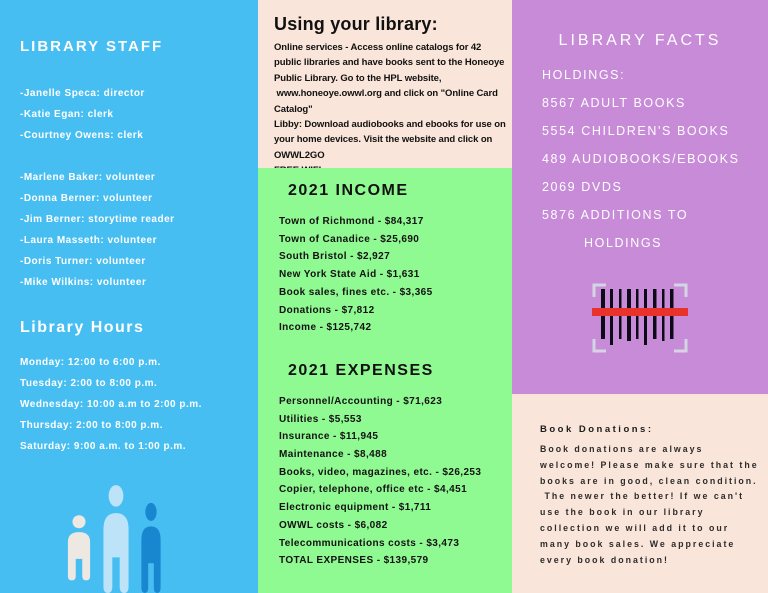 This screenshot has height=593, width=768. What do you see at coordinates (82, 327) in the screenshot?
I see `hours-title: Library Hours` at bounding box center [82, 327].